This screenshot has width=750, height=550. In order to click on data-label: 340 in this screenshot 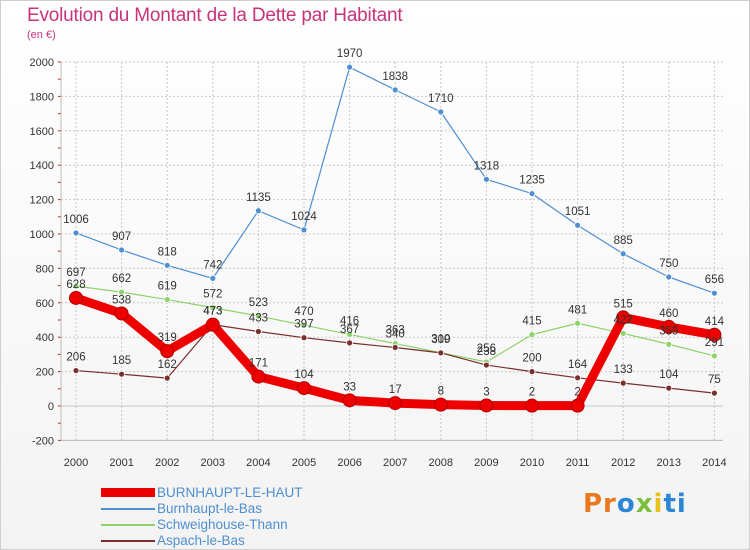, I will do `click(395, 335)`.